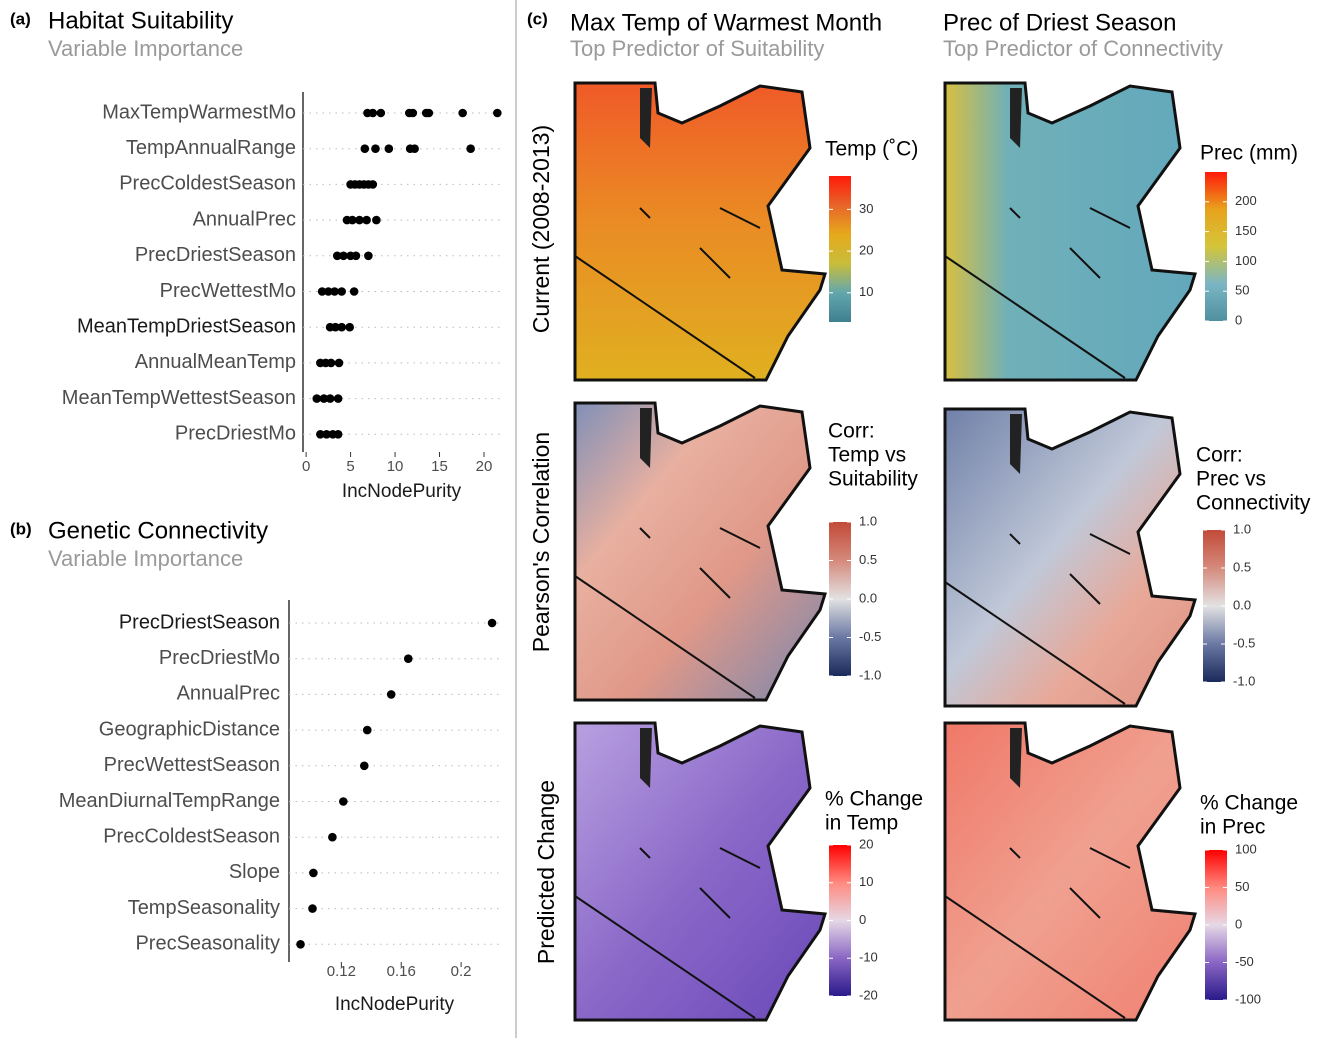 Image resolution: width=1336 pixels, height=1043 pixels. Describe the element at coordinates (541, 229) in the screenshot. I see `map-row-label: Current (2008-2013)` at that location.